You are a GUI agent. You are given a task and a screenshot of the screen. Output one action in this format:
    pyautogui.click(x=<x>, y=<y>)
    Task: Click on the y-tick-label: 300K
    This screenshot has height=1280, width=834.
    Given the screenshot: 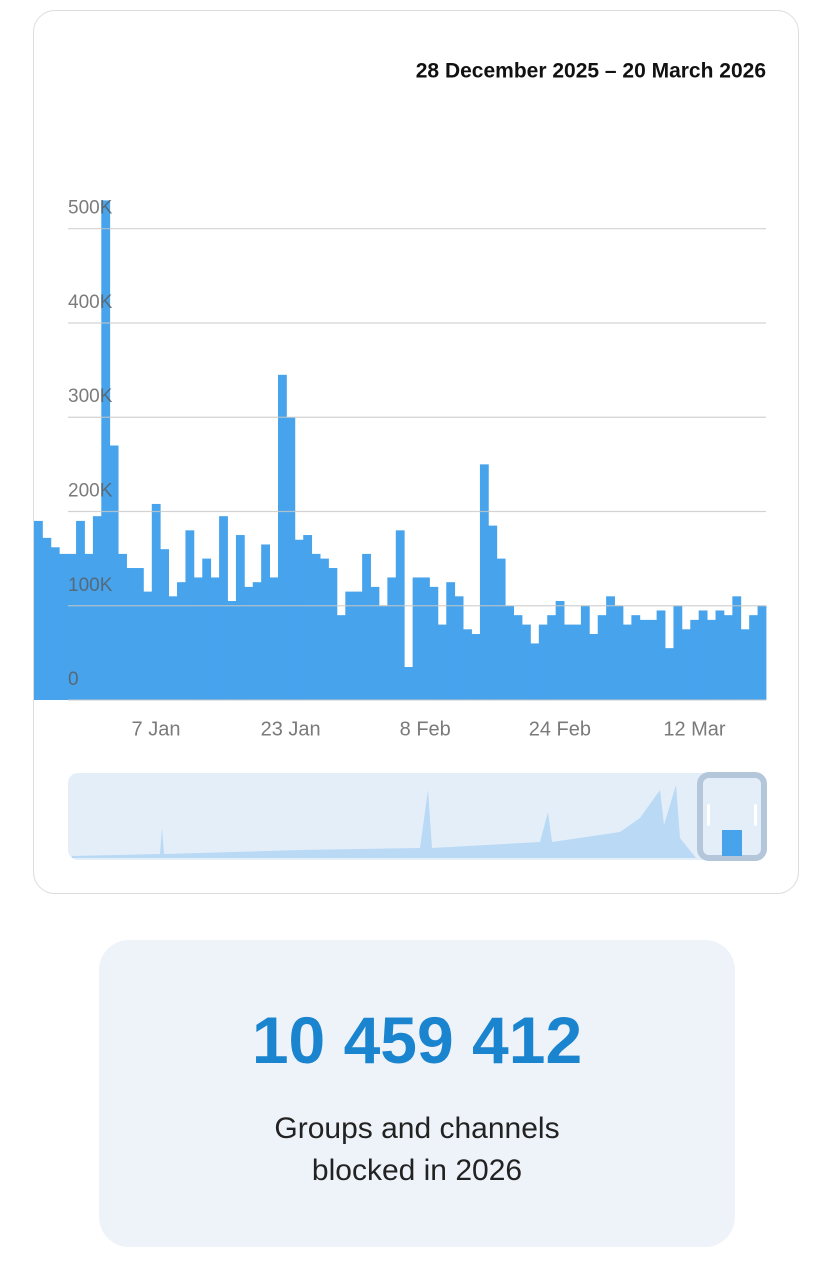 What is the action you would take?
    pyautogui.click(x=90, y=396)
    